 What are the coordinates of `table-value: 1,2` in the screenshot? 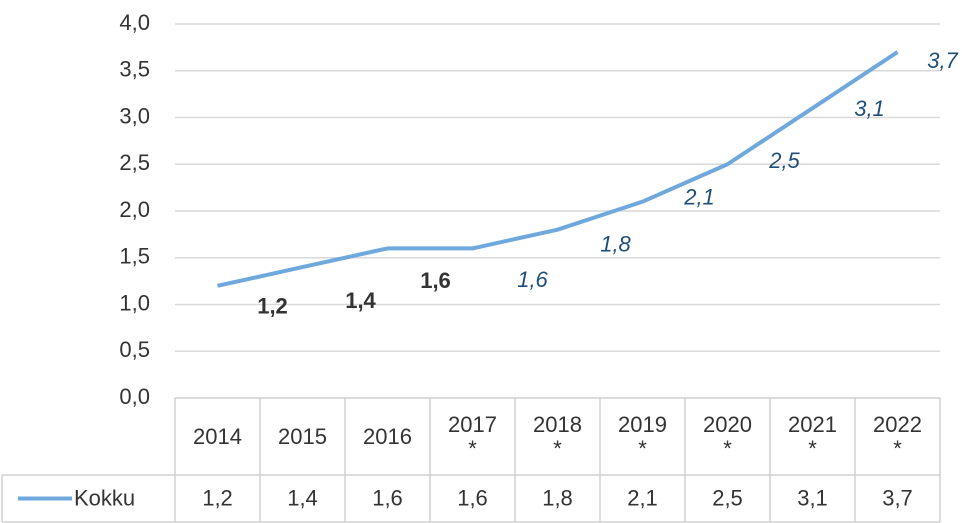 It's located at (217, 497).